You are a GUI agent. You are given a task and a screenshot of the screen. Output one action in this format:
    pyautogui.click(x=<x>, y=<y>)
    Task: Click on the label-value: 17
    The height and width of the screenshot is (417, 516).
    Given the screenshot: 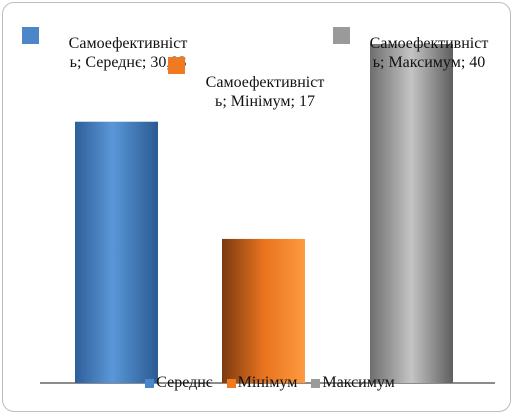 What is the action you would take?
    pyautogui.click(x=306, y=101)
    